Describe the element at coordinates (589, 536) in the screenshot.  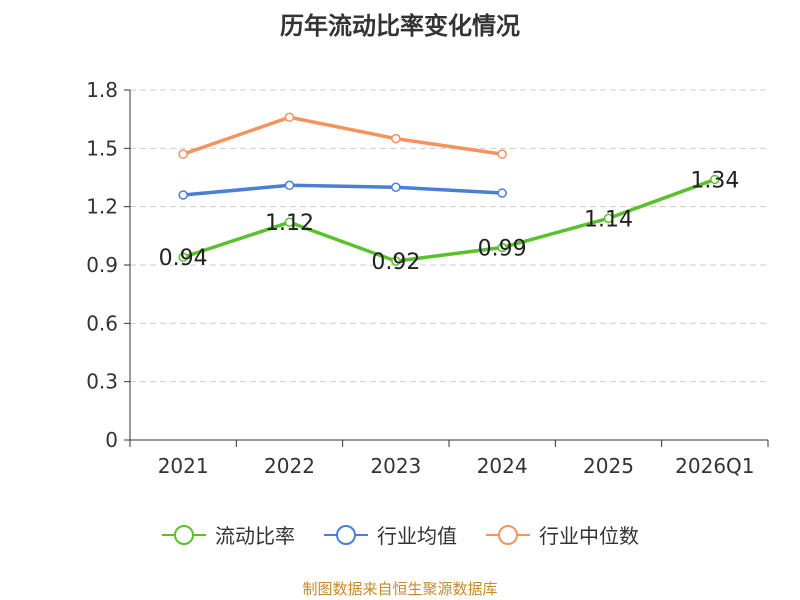
I see `legend-label-industry-median: 行业中位数` at that location.